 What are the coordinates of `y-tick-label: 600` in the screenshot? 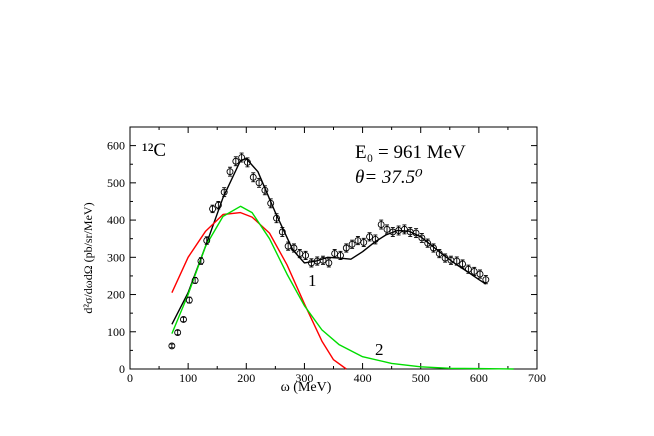 It's located at (116, 146).